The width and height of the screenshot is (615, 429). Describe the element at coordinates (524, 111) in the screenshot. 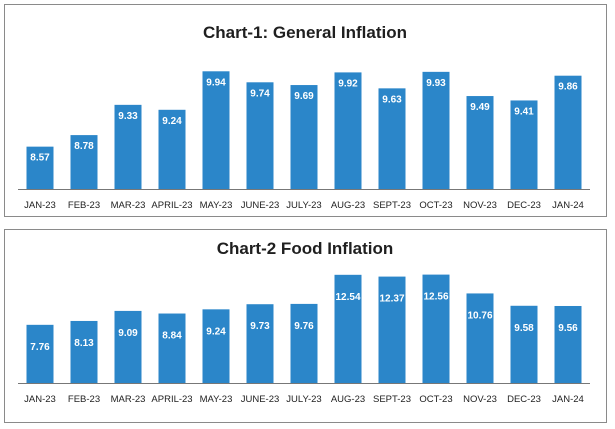

I see `data-label: 9.41` at that location.